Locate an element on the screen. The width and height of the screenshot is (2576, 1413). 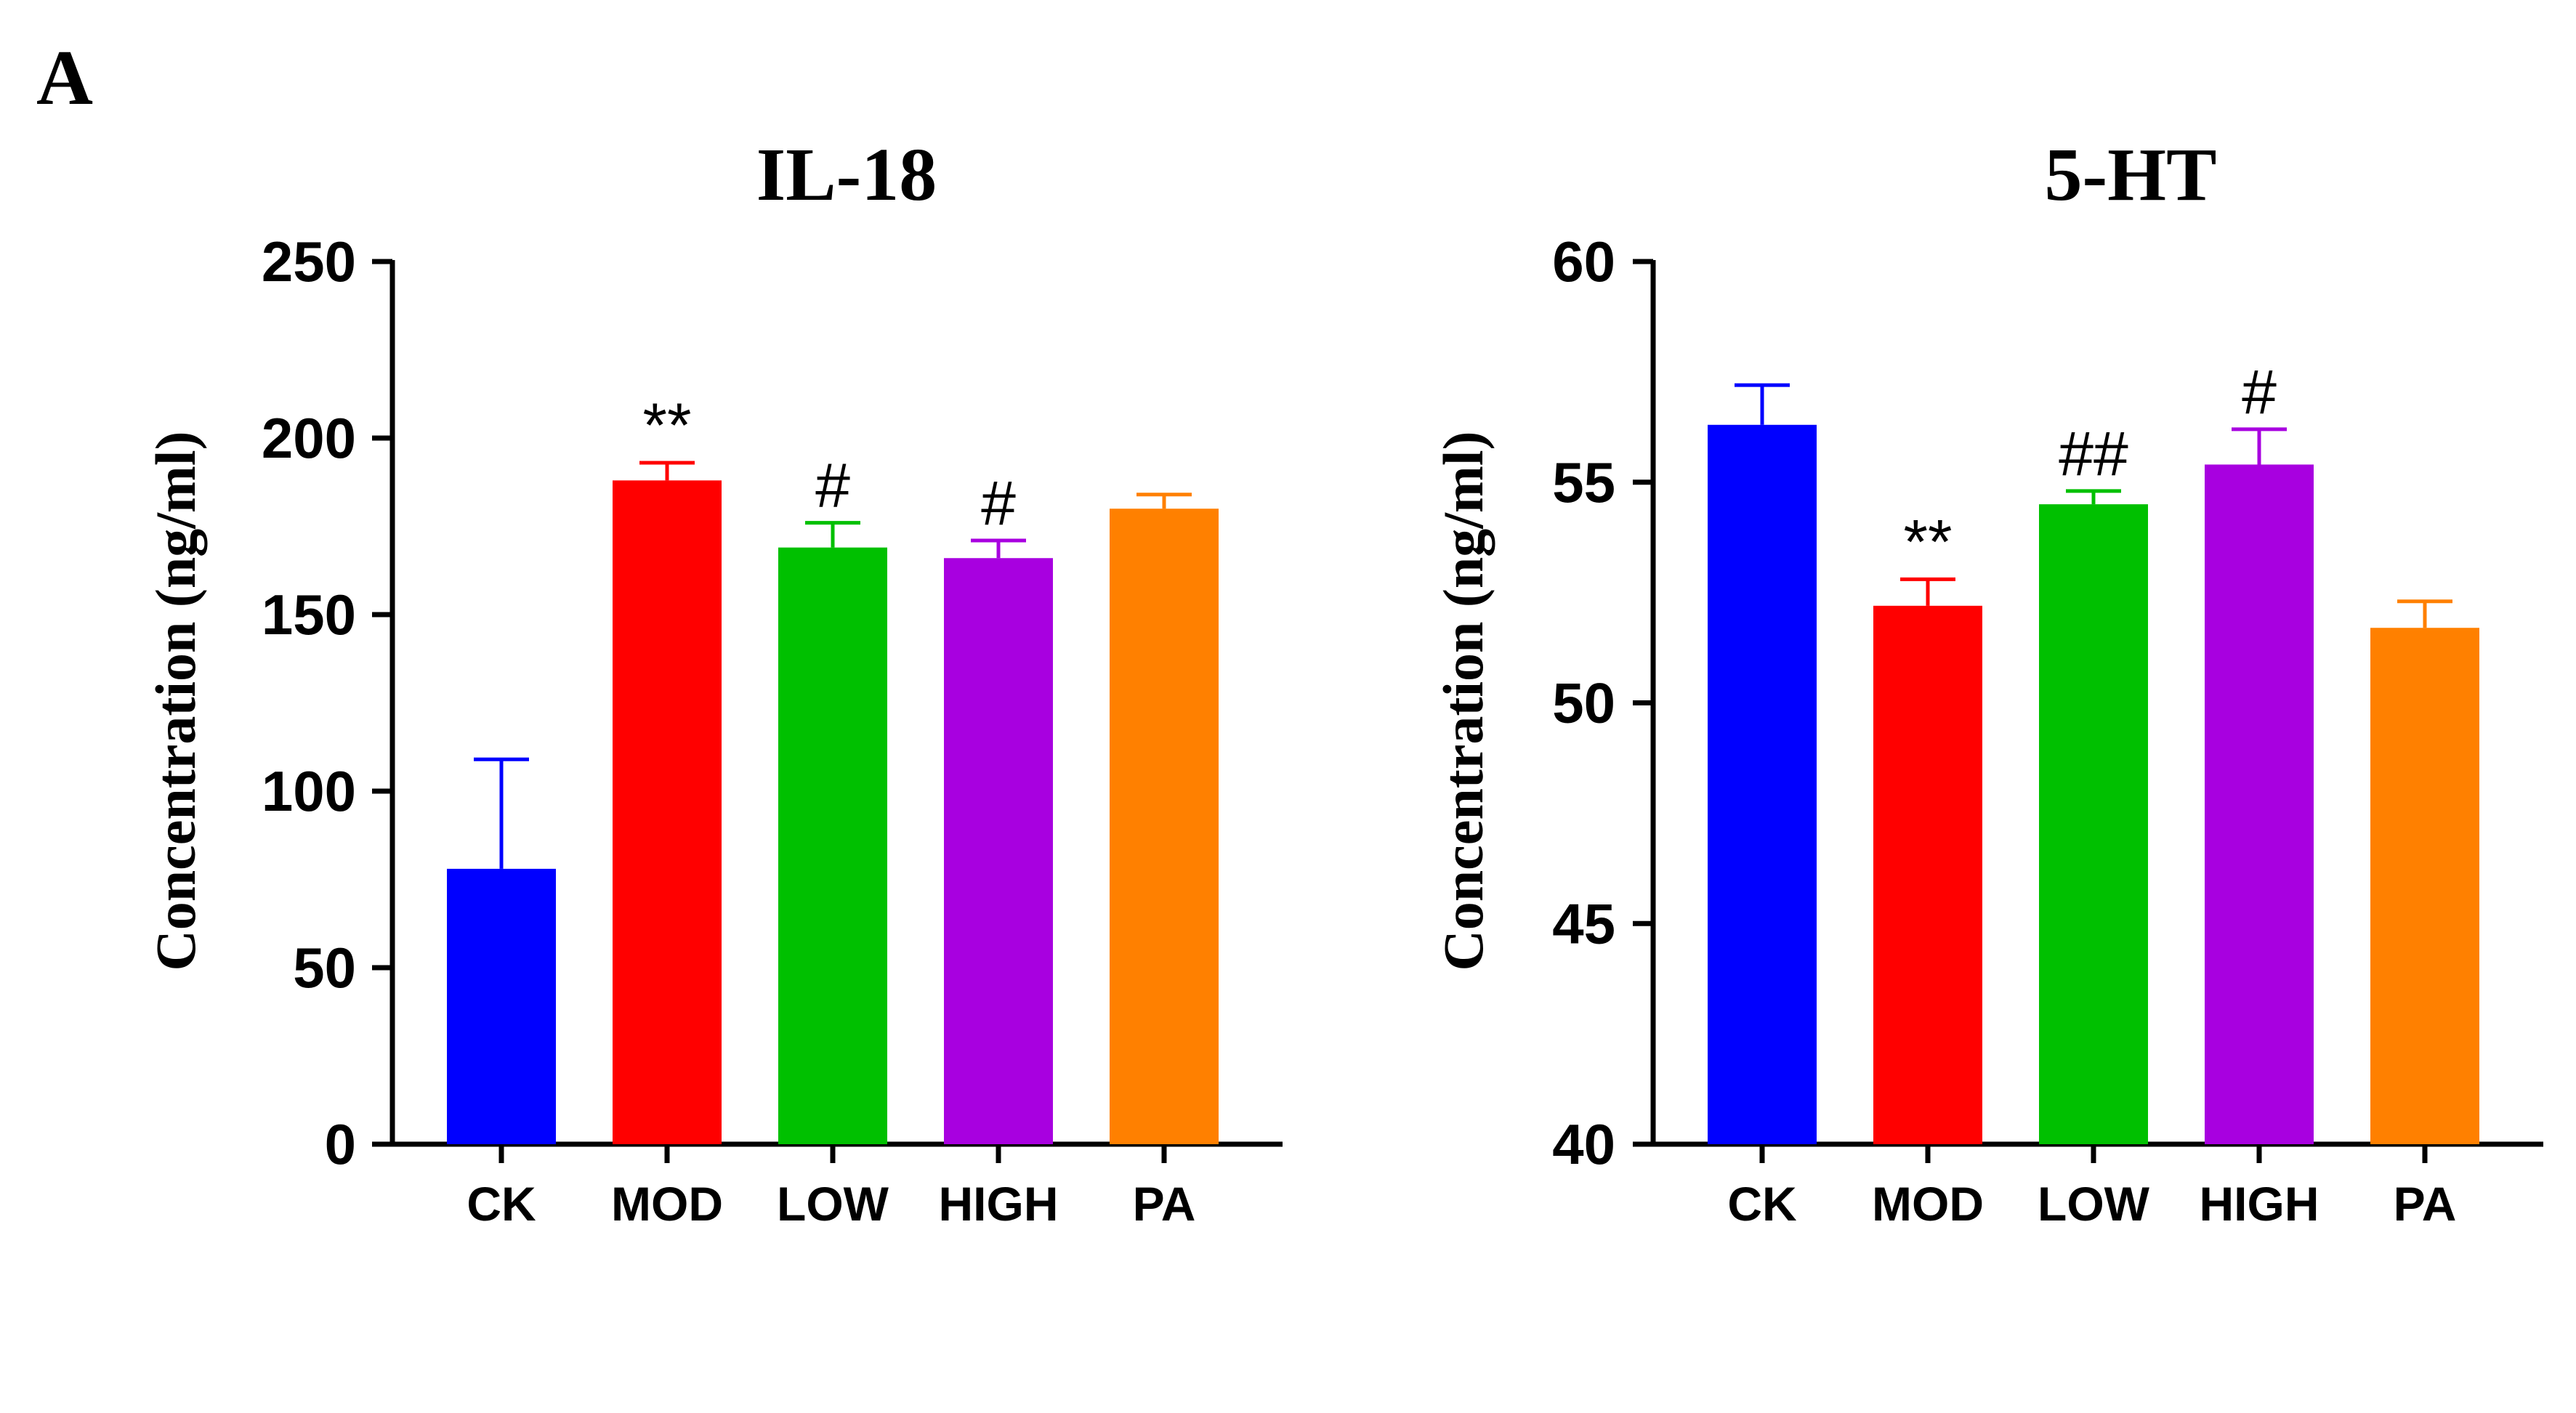
y-tick-label: 60 is located at coordinates (1583, 261).